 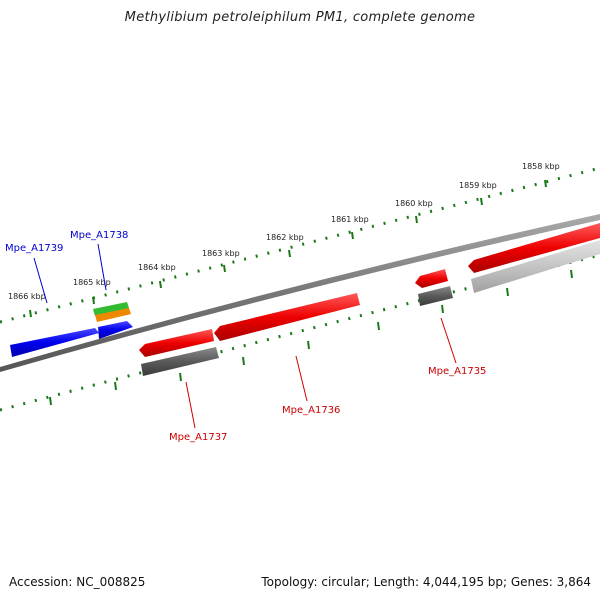 What do you see at coordinates (414, 203) in the screenshot?
I see `ruler-label-1860: 1860 kbp` at bounding box center [414, 203].